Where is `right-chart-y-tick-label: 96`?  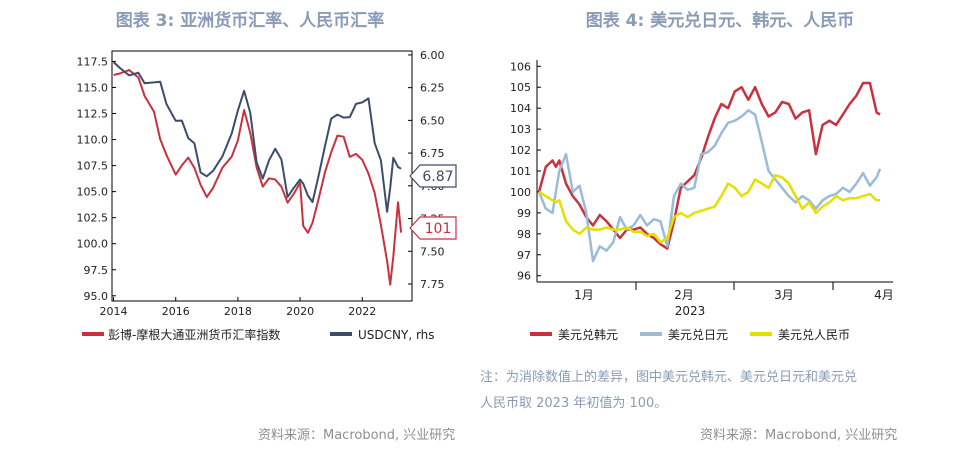 right-chart-y-tick-label: 96 is located at coordinates (524, 276).